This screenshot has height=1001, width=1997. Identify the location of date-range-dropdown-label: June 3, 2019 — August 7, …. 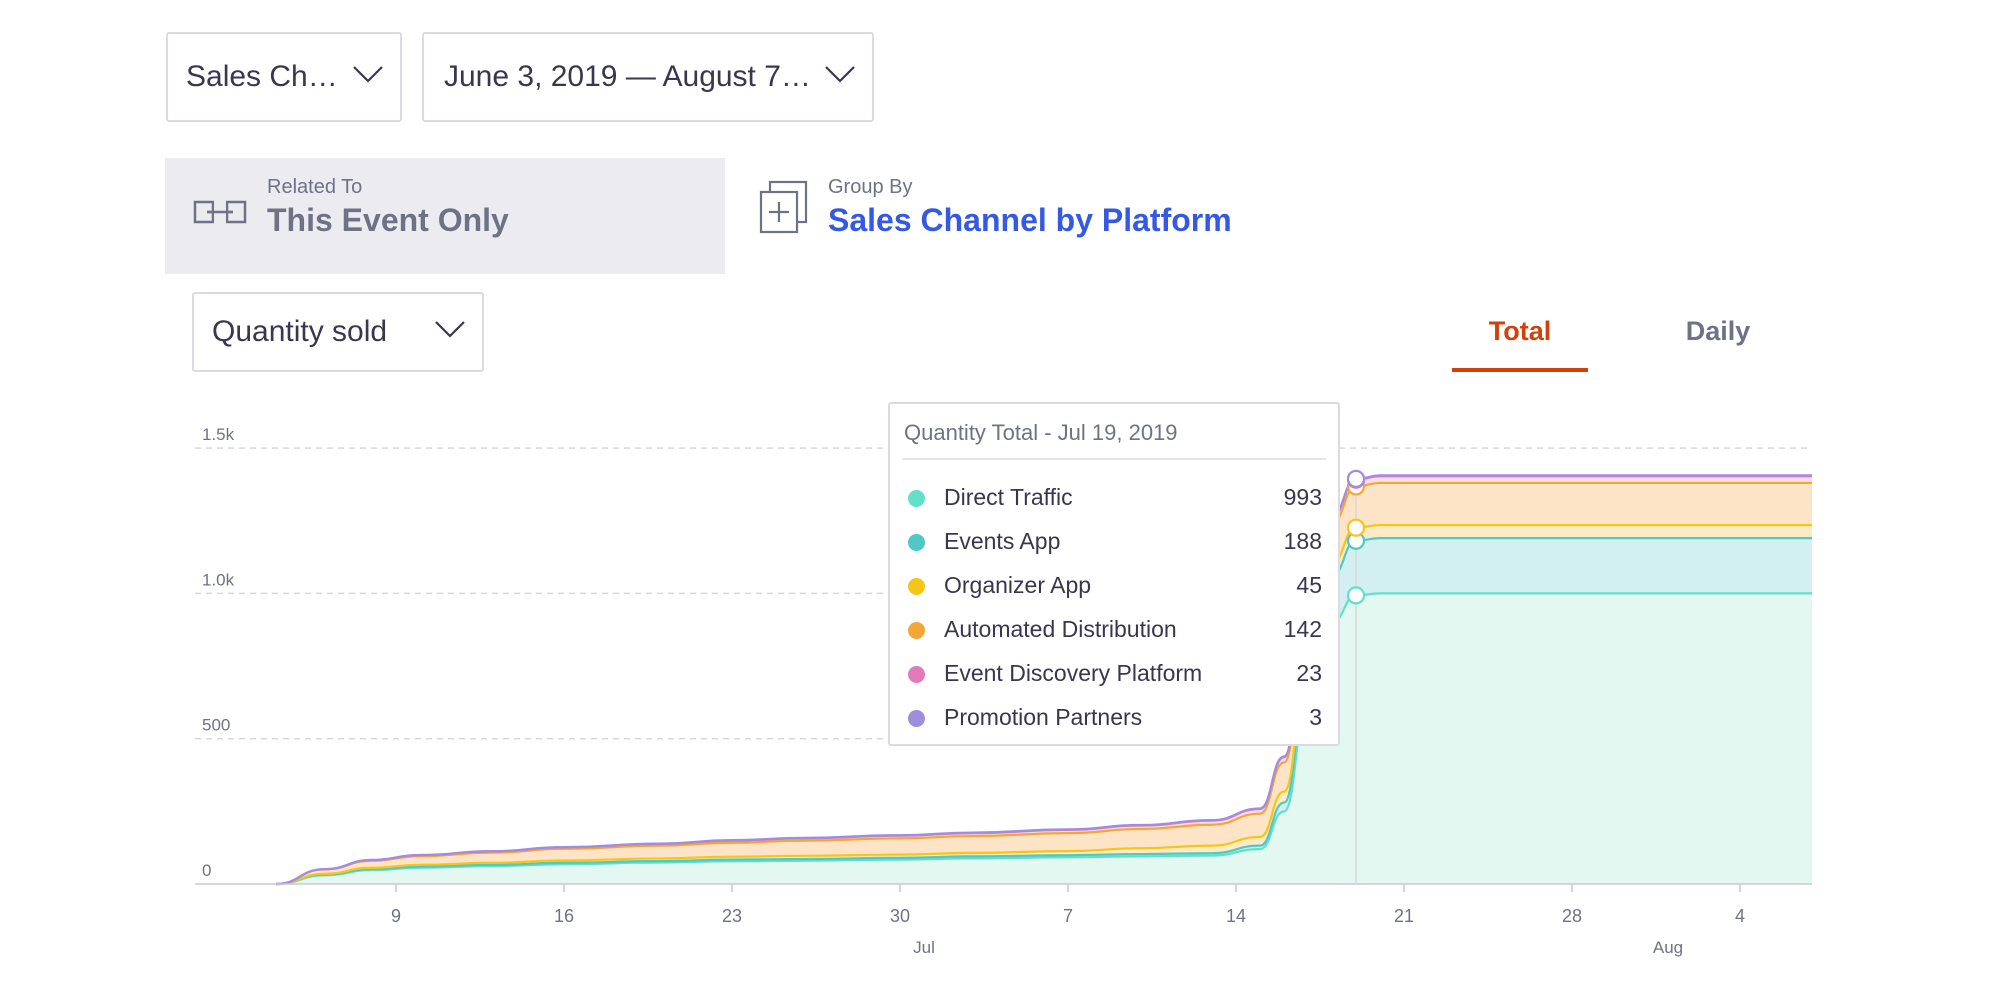
(630, 76).